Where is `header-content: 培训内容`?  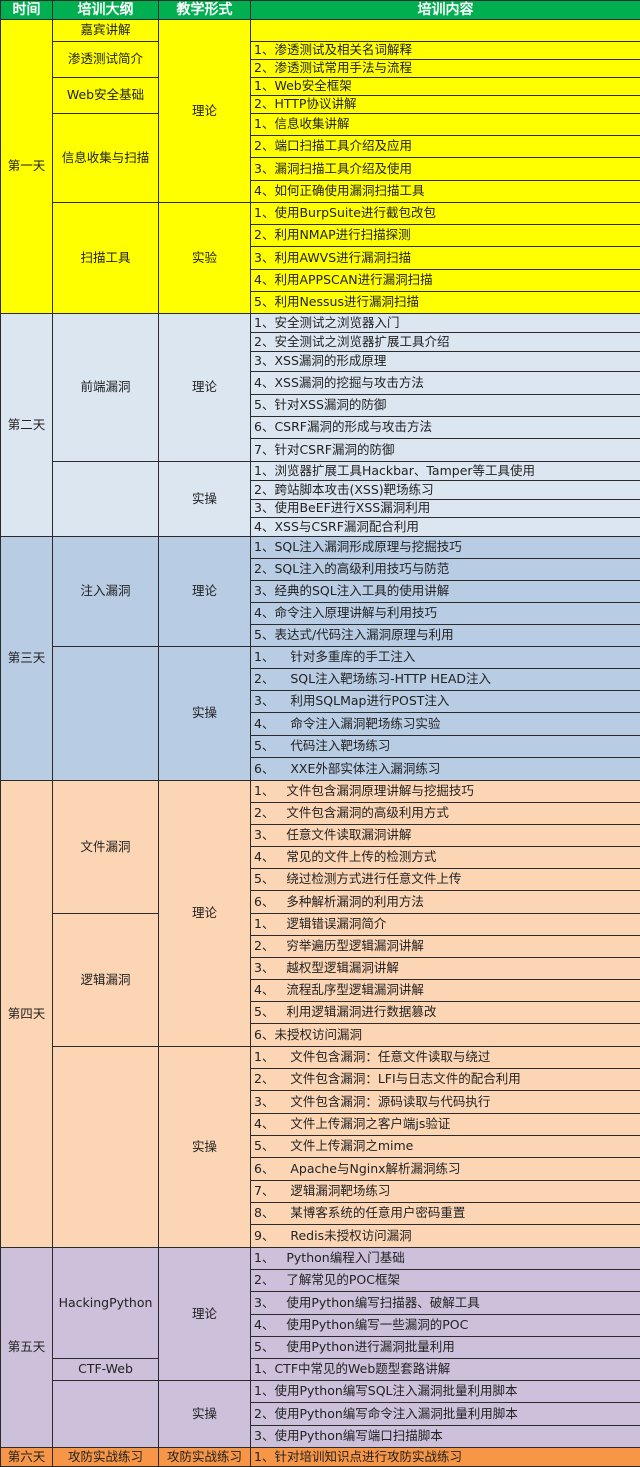
header-content: 培训内容 is located at coordinates (445, 10).